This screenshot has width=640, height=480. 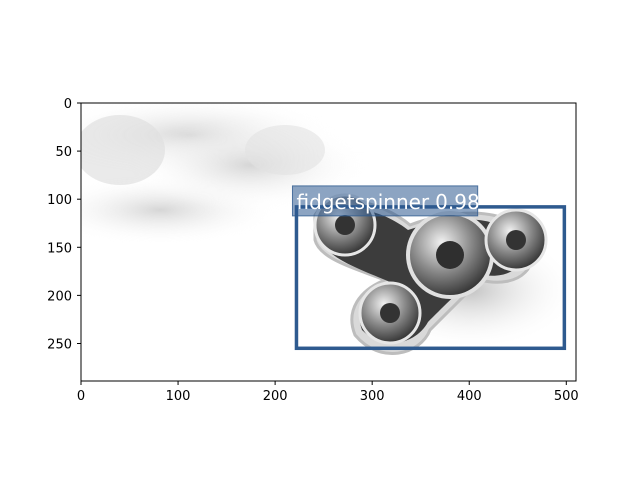 What do you see at coordinates (68, 104) in the screenshot?
I see `y-tick-label: 0` at bounding box center [68, 104].